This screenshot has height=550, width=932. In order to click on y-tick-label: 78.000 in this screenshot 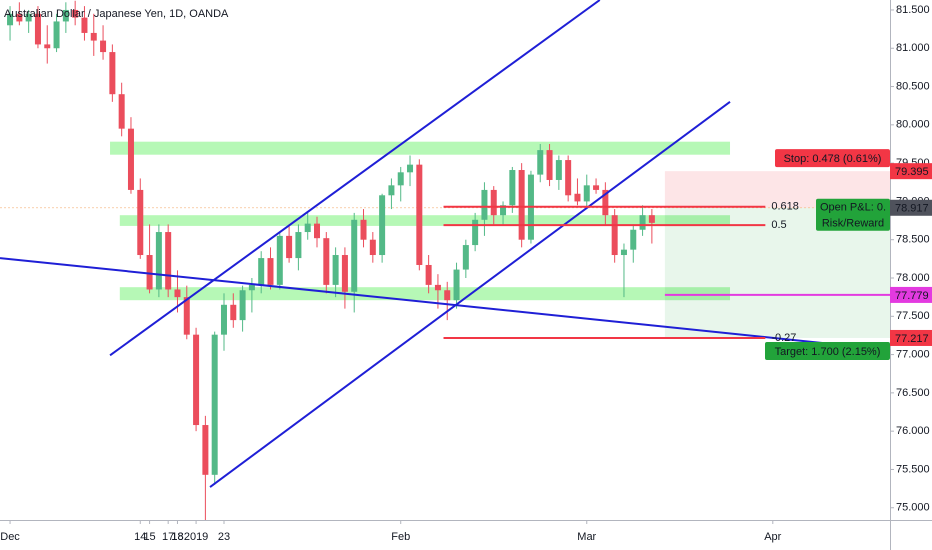, I will do `click(913, 278)`.